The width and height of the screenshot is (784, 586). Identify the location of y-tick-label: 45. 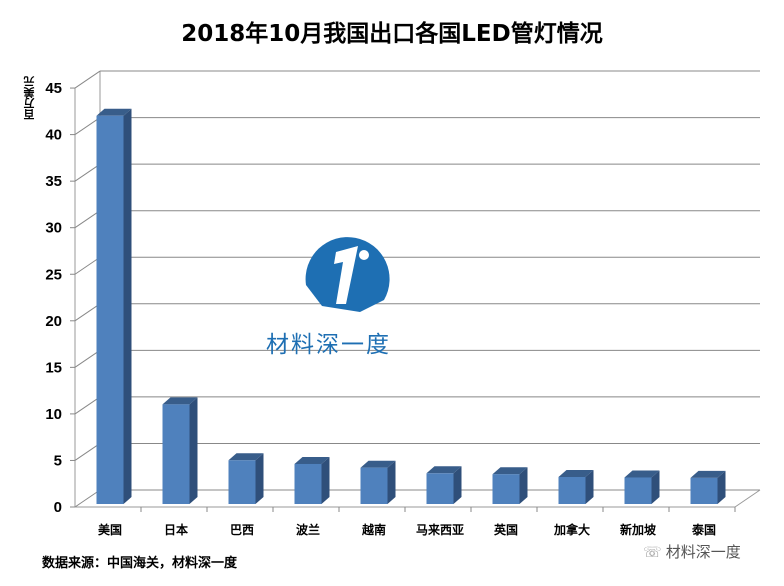
(53, 88).